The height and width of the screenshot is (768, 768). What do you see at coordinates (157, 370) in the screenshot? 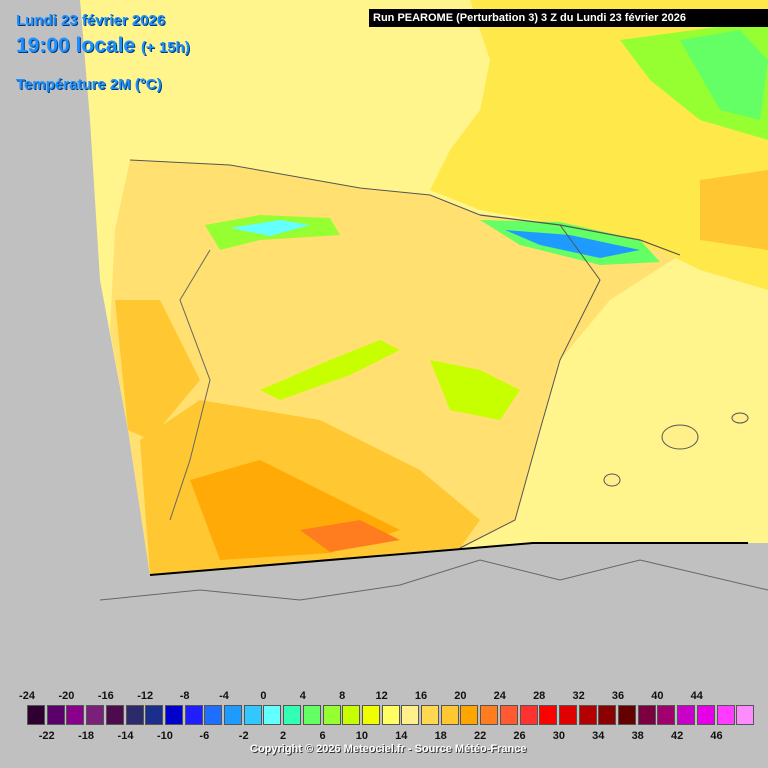
I see `warm-west` at bounding box center [157, 370].